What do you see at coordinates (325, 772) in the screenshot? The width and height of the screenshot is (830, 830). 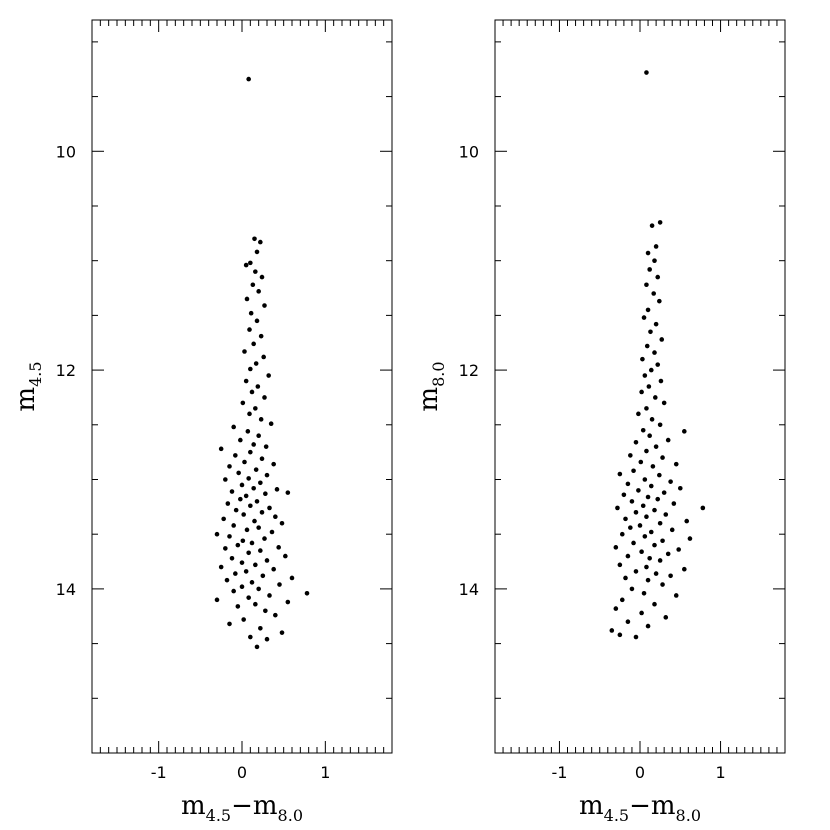 I see `x-tick-label: 1` at bounding box center [325, 772].